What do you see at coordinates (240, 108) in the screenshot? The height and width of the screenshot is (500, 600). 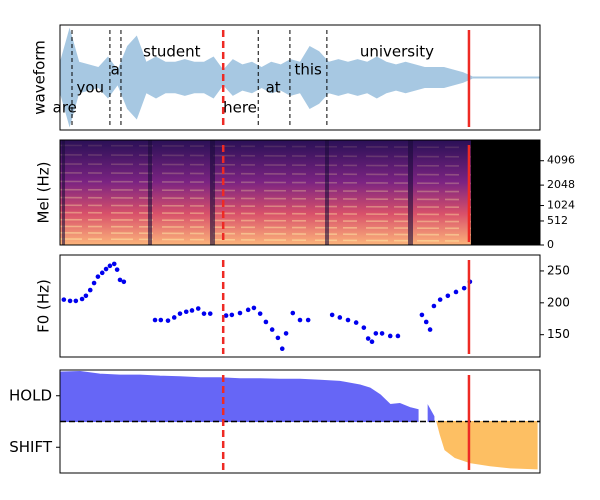 I see `word-label: here` at bounding box center [240, 108].